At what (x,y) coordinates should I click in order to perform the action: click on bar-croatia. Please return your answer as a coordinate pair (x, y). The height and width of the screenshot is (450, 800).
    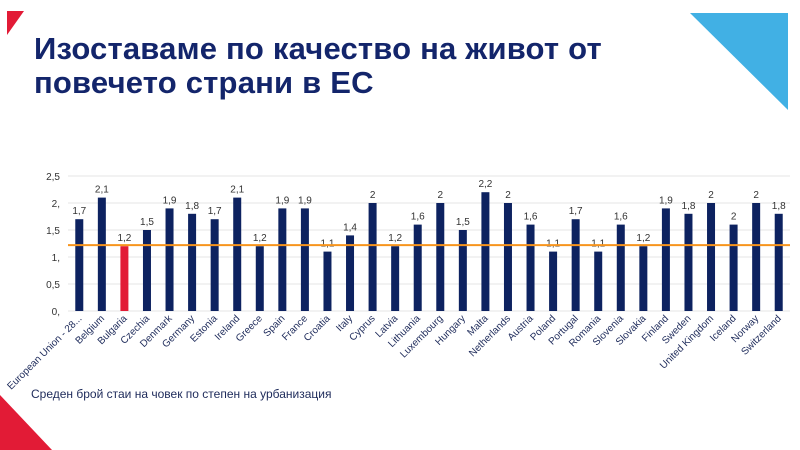
    Looking at the image, I should click on (327, 281).